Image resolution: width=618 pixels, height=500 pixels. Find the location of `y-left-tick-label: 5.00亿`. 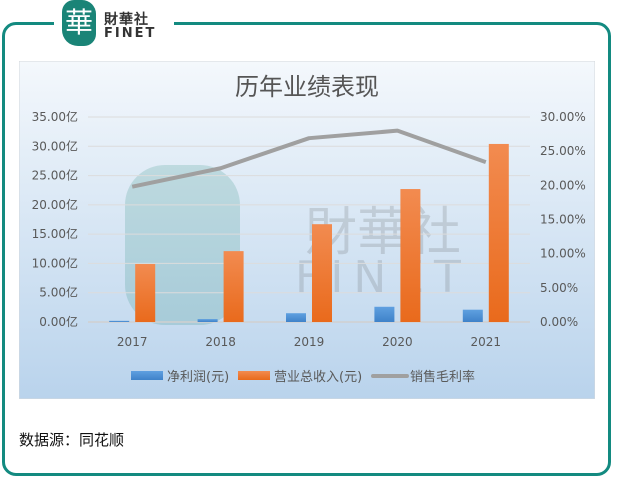

y-left-tick-label: 5.00亿 is located at coordinates (58, 292).